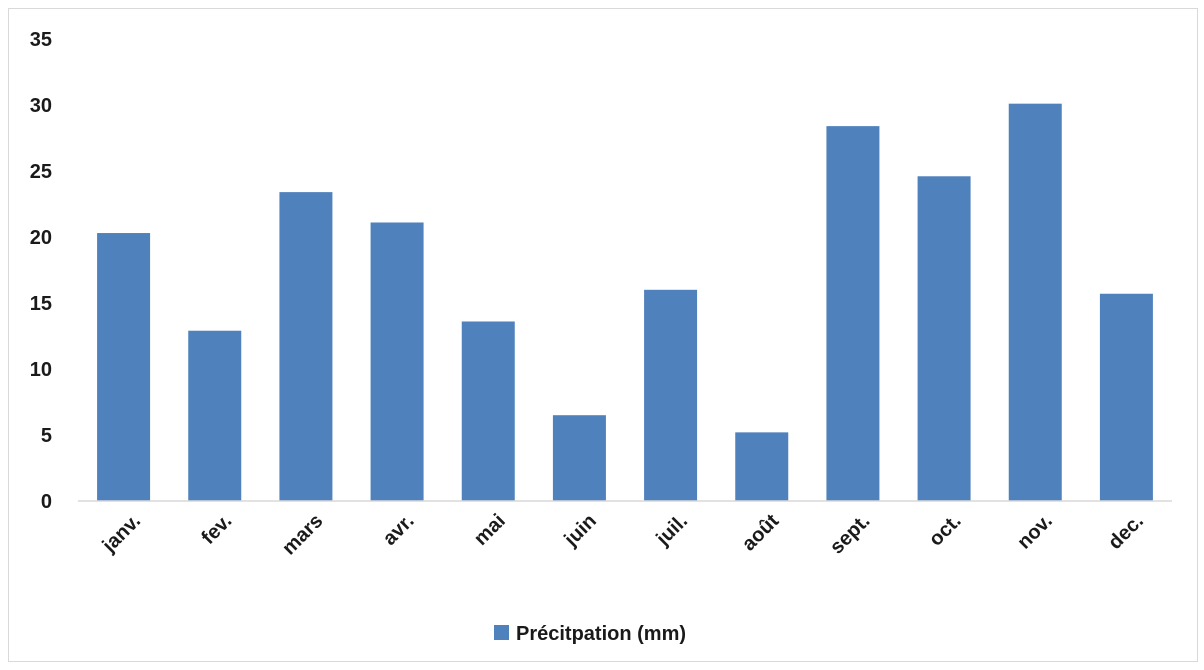 The image size is (1204, 670). I want to click on legend-label: Précitpation (mm), so click(601, 634).